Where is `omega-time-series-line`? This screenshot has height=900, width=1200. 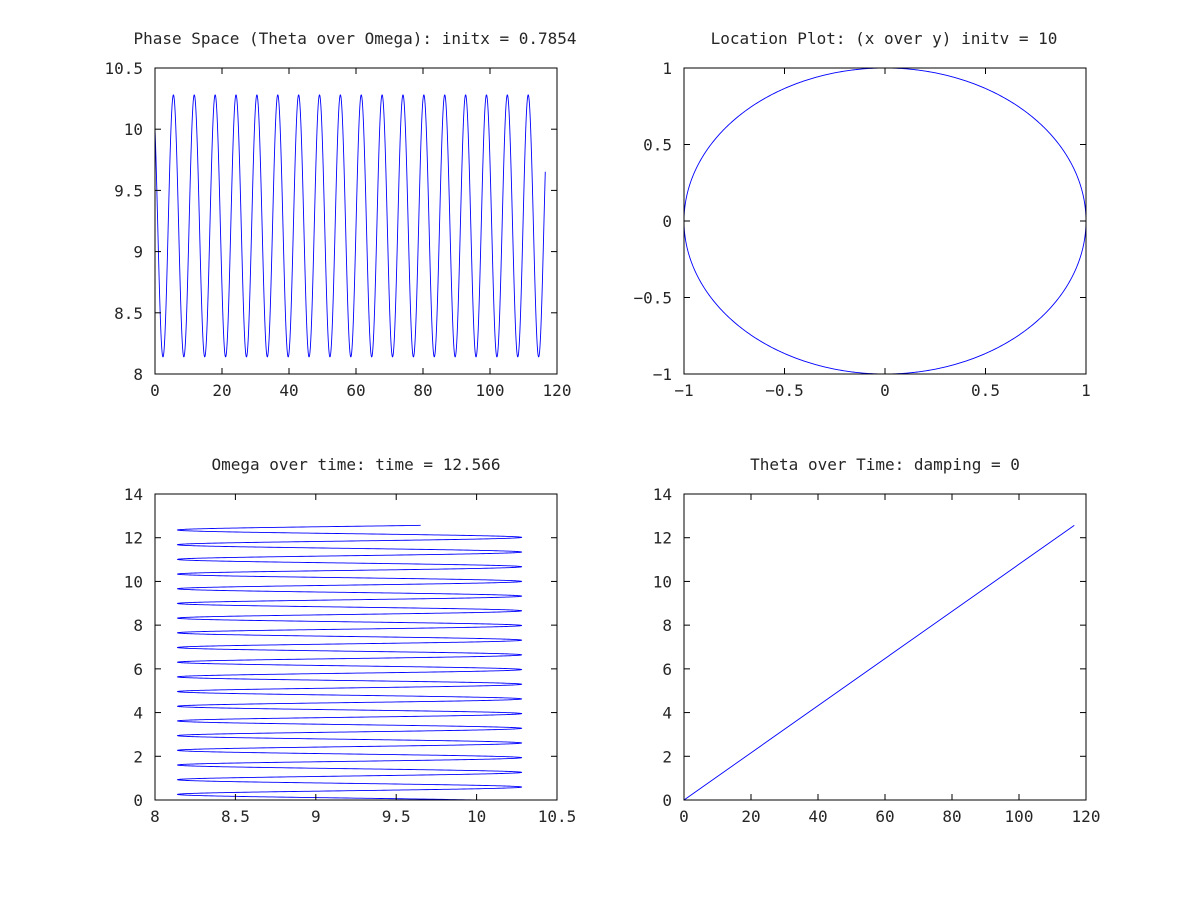 omega-time-series-line is located at coordinates (349, 662).